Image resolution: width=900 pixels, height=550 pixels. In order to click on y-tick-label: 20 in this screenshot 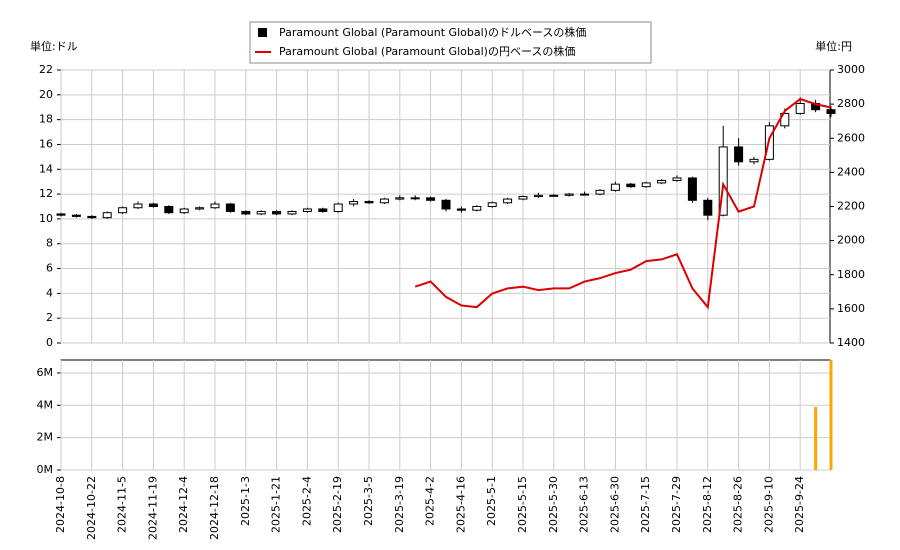, I will do `click(46, 94)`.